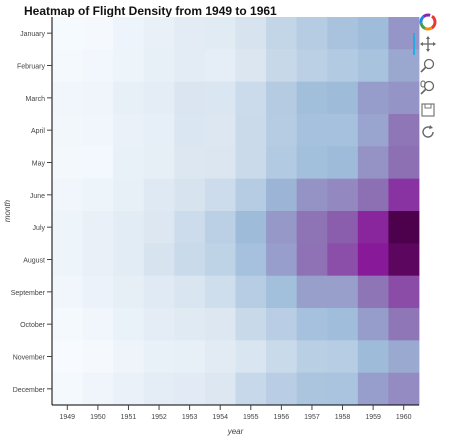  Describe the element at coordinates (428, 132) in the screenshot. I see `reset-icon` at that location.